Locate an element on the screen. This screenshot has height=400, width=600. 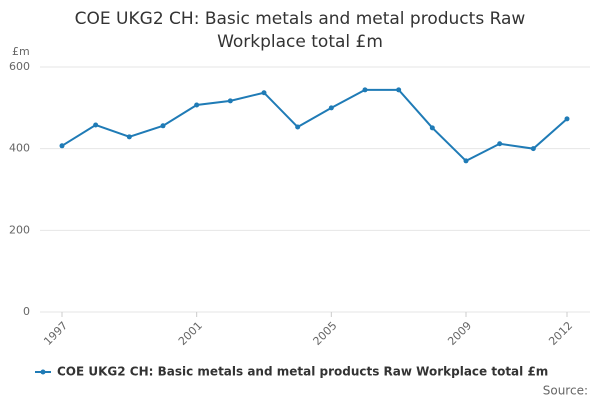
x-tick-label: 2009 is located at coordinates (459, 333).